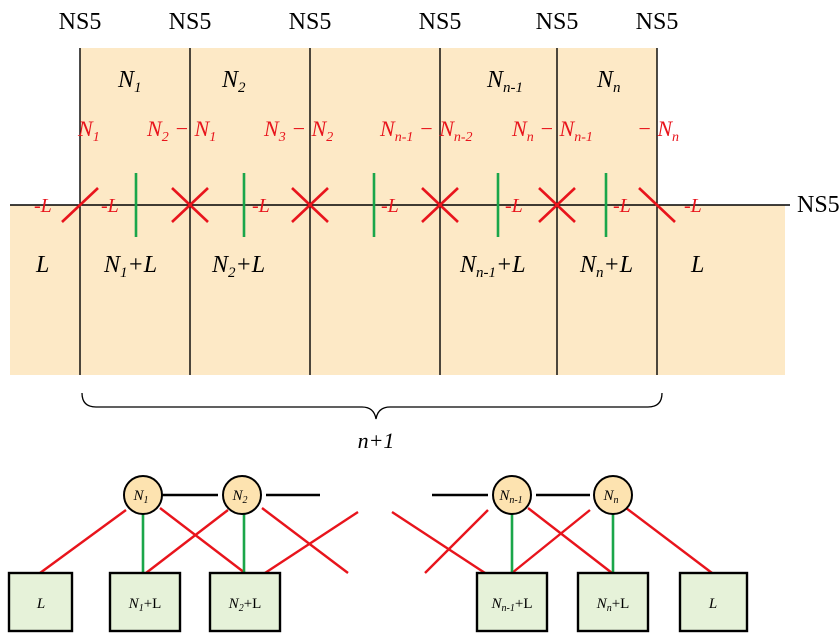 This screenshot has width=839, height=636. What do you see at coordinates (504, 81) in the screenshot?
I see `upper-label-nn-1: Nn-1` at bounding box center [504, 81].